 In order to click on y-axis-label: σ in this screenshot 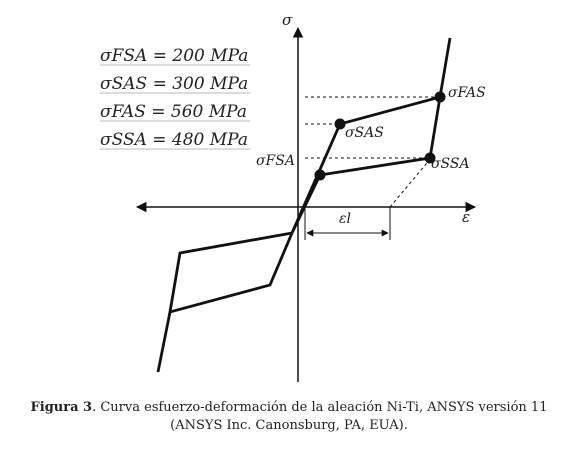, I will do `click(287, 20)`.